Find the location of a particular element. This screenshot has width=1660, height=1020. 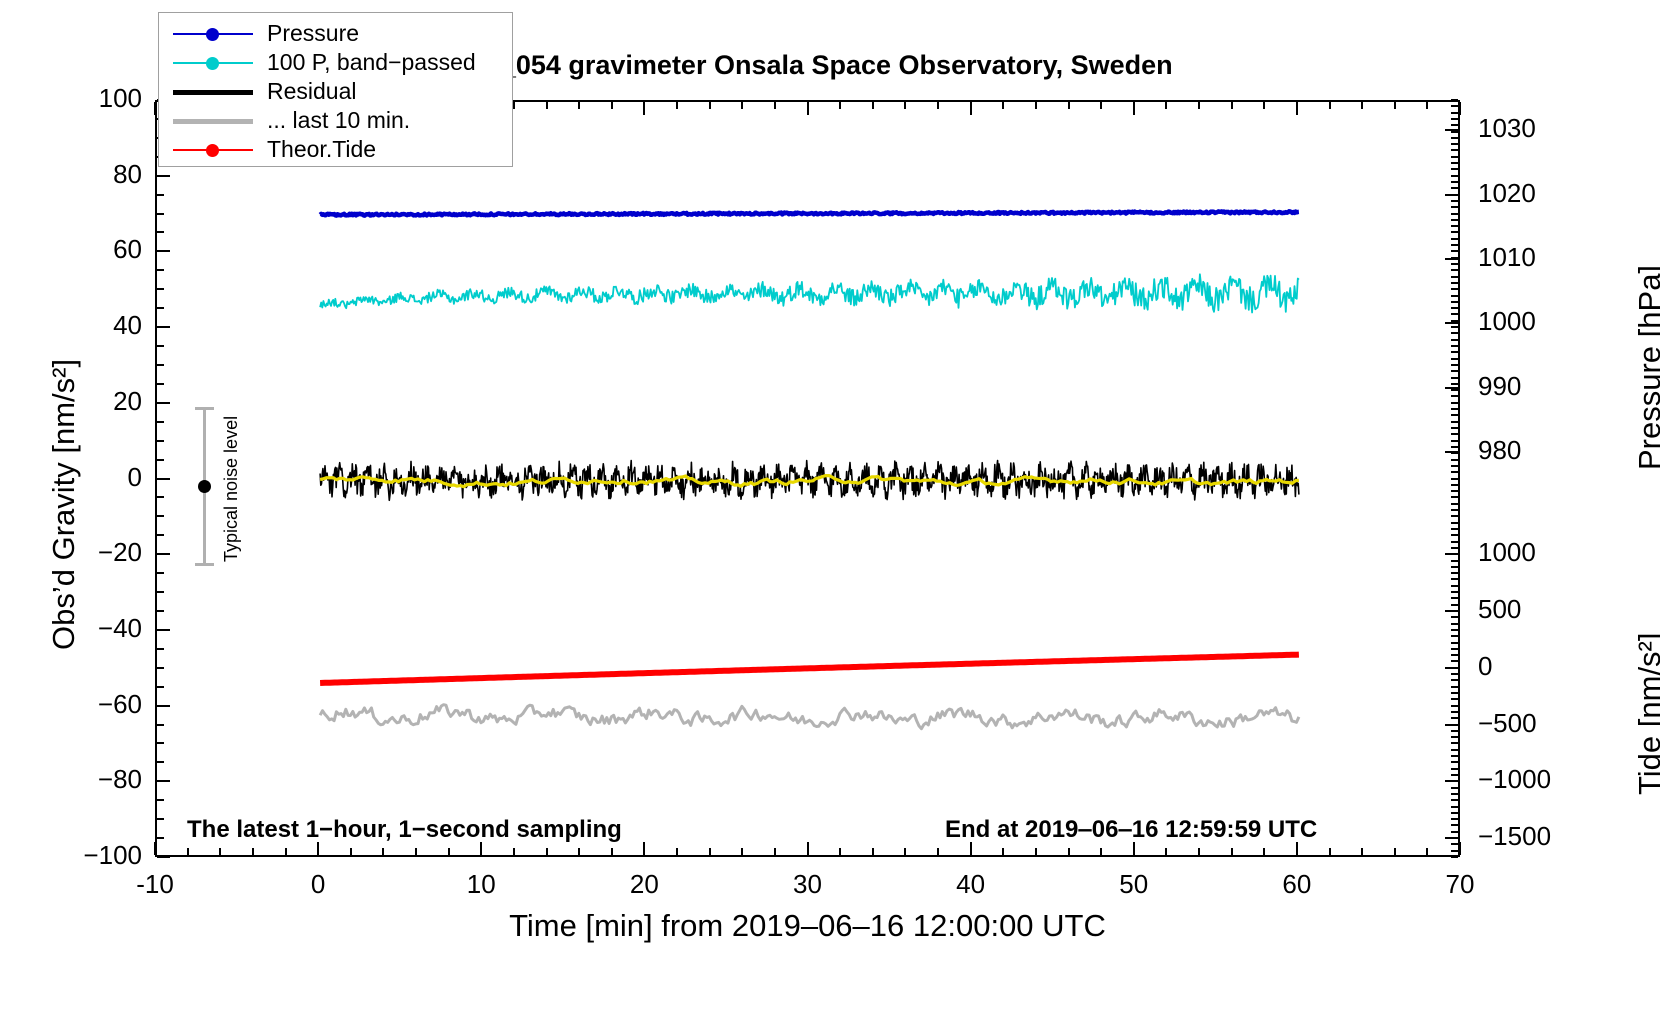

trace-last-10-min is located at coordinates (809, 717).